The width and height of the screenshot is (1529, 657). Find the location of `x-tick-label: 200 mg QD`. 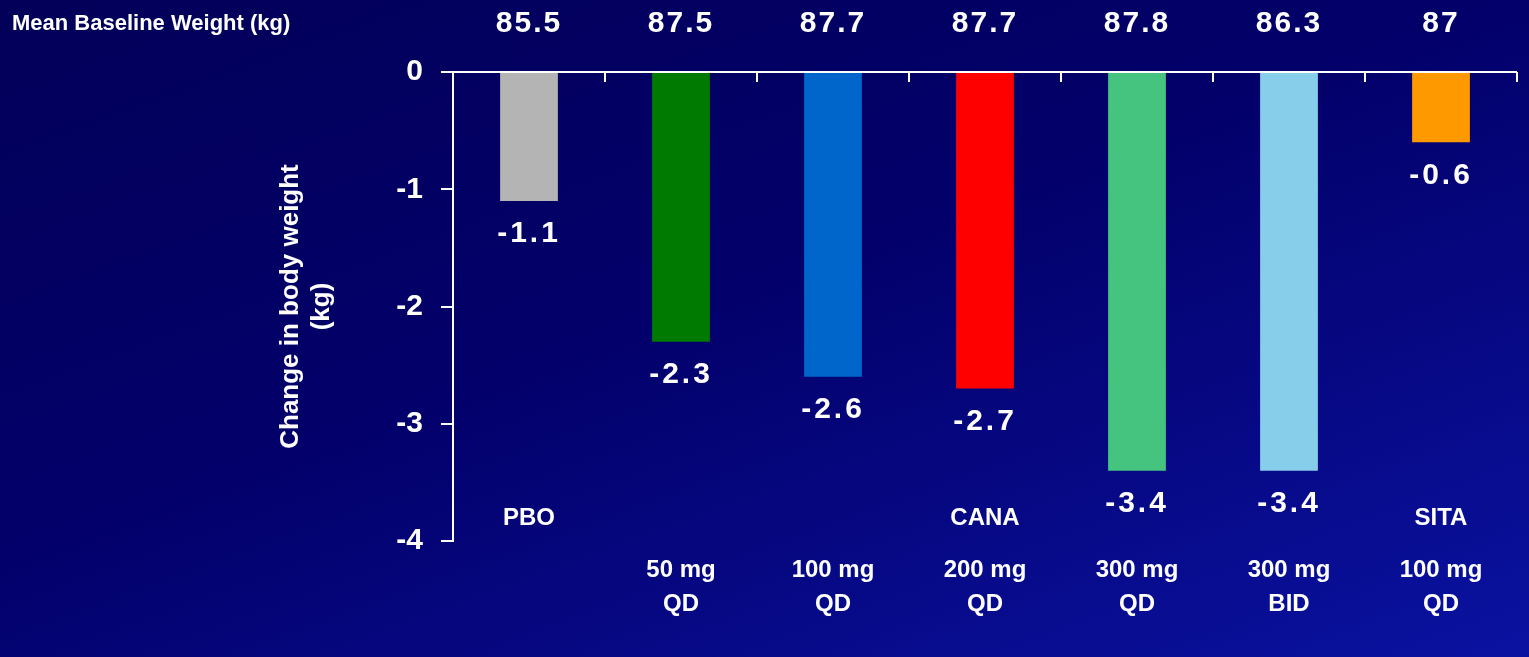

x-tick-label: 200 mg QD is located at coordinates (985, 585).